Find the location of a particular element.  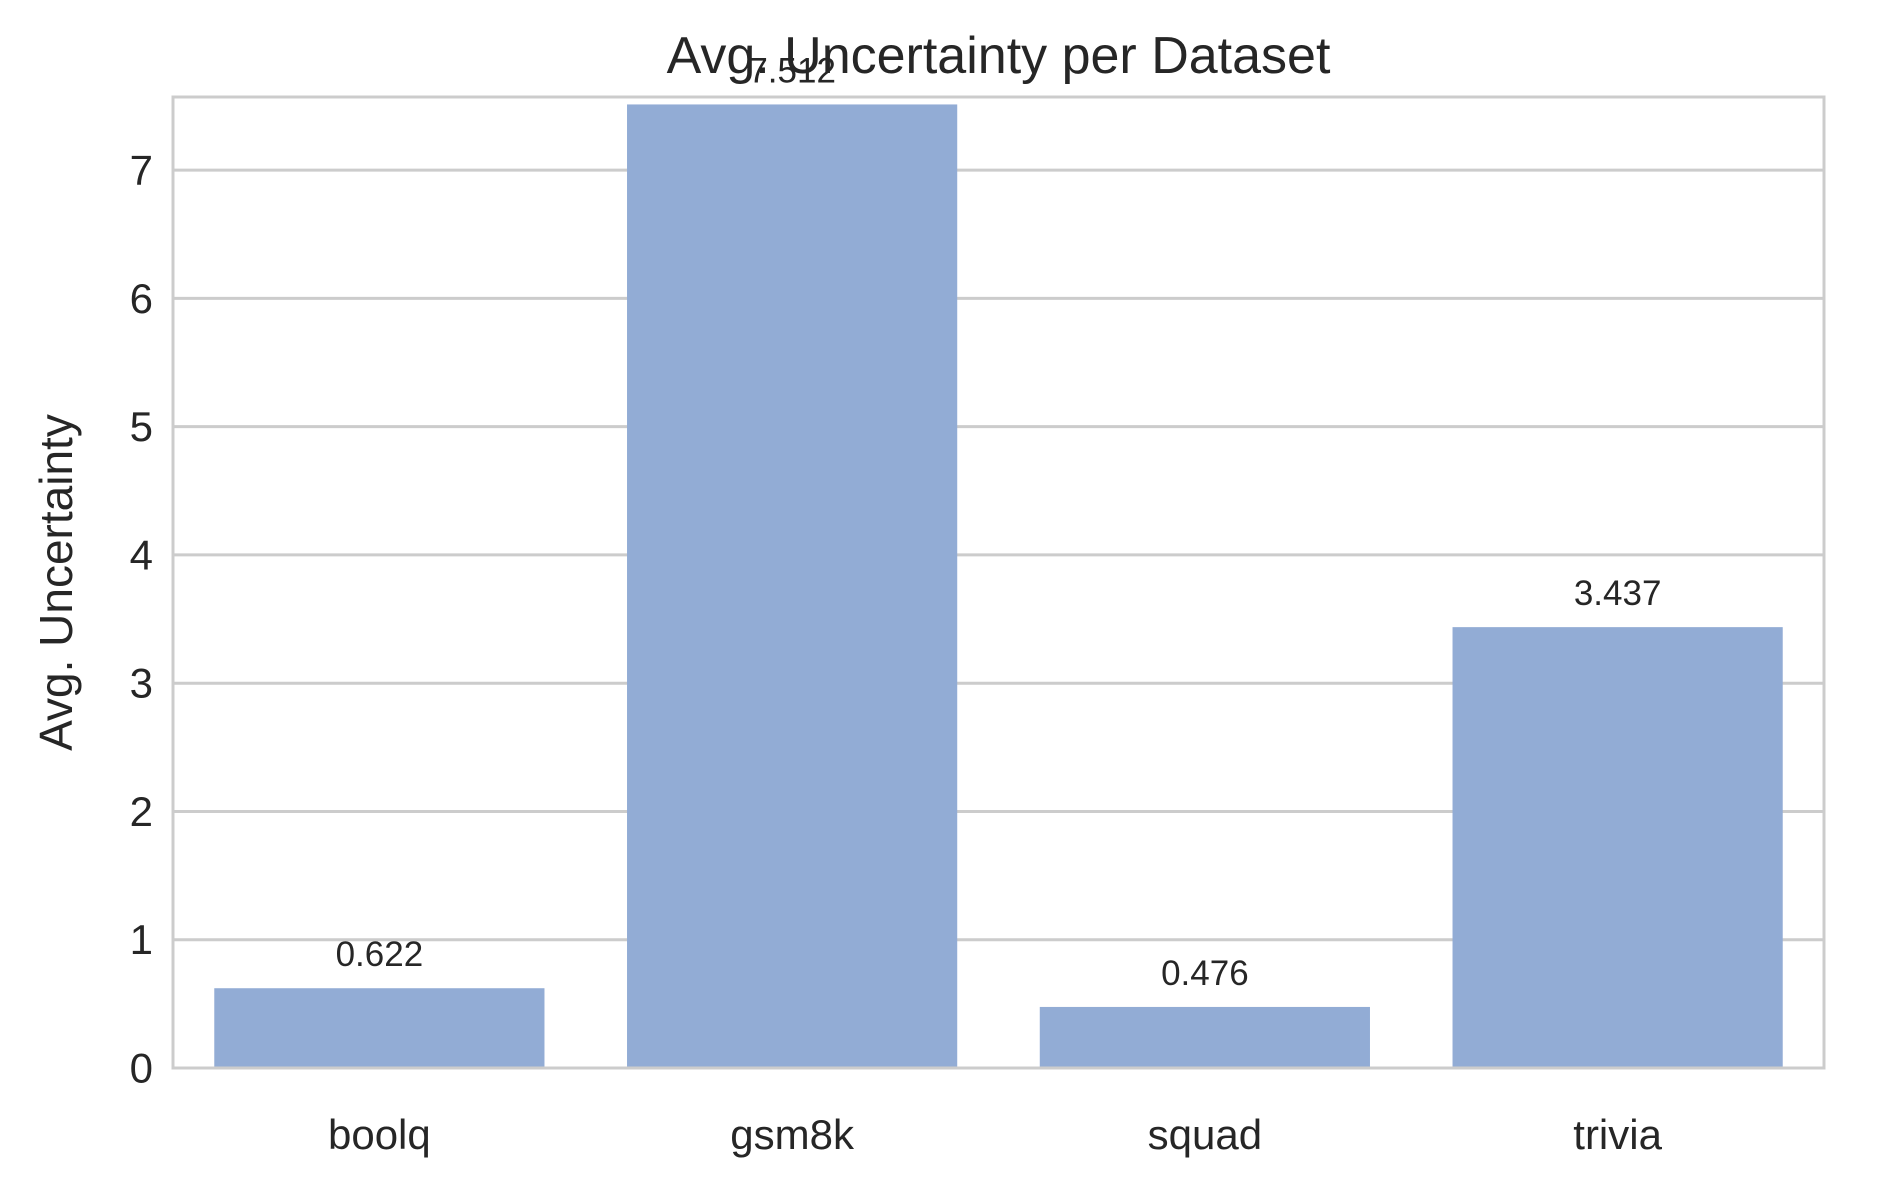

data-label: 0.476 is located at coordinates (1205, 973).